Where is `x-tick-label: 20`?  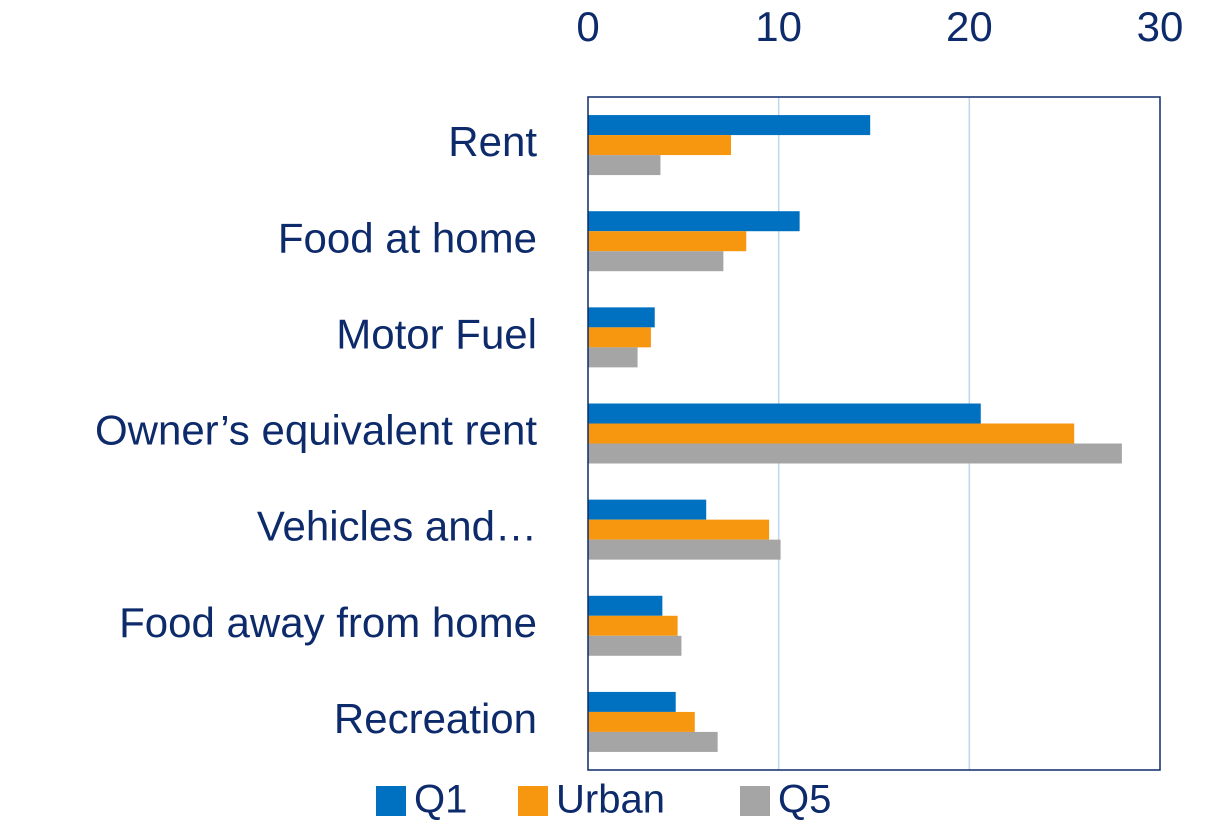
x-tick-label: 20 is located at coordinates (969, 26).